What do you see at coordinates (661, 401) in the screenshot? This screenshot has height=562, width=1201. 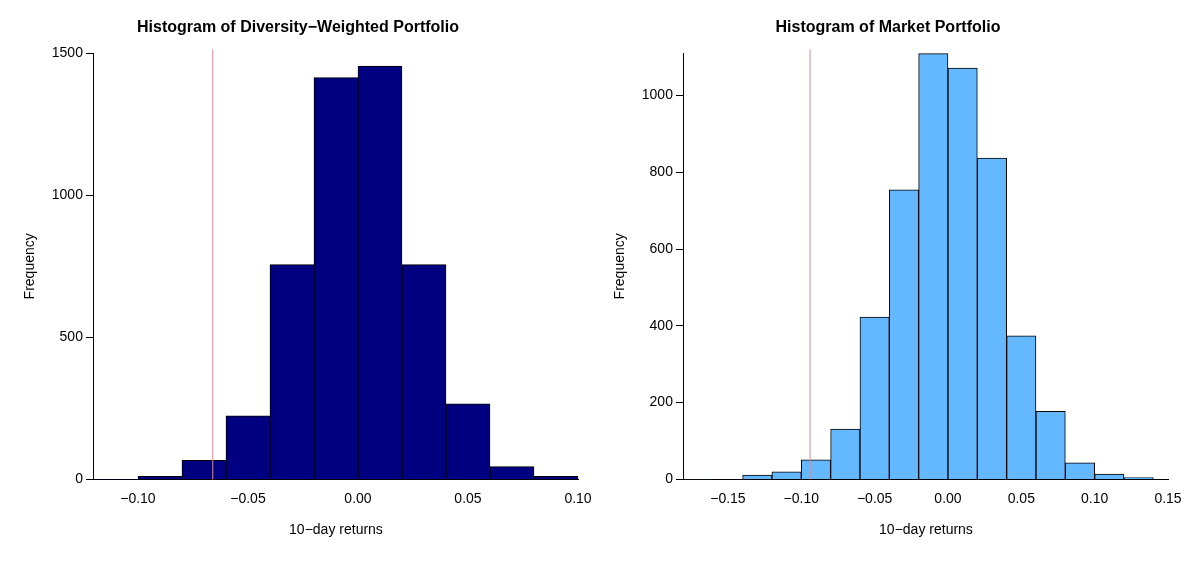 I see `y-tick-label: 200` at bounding box center [661, 401].